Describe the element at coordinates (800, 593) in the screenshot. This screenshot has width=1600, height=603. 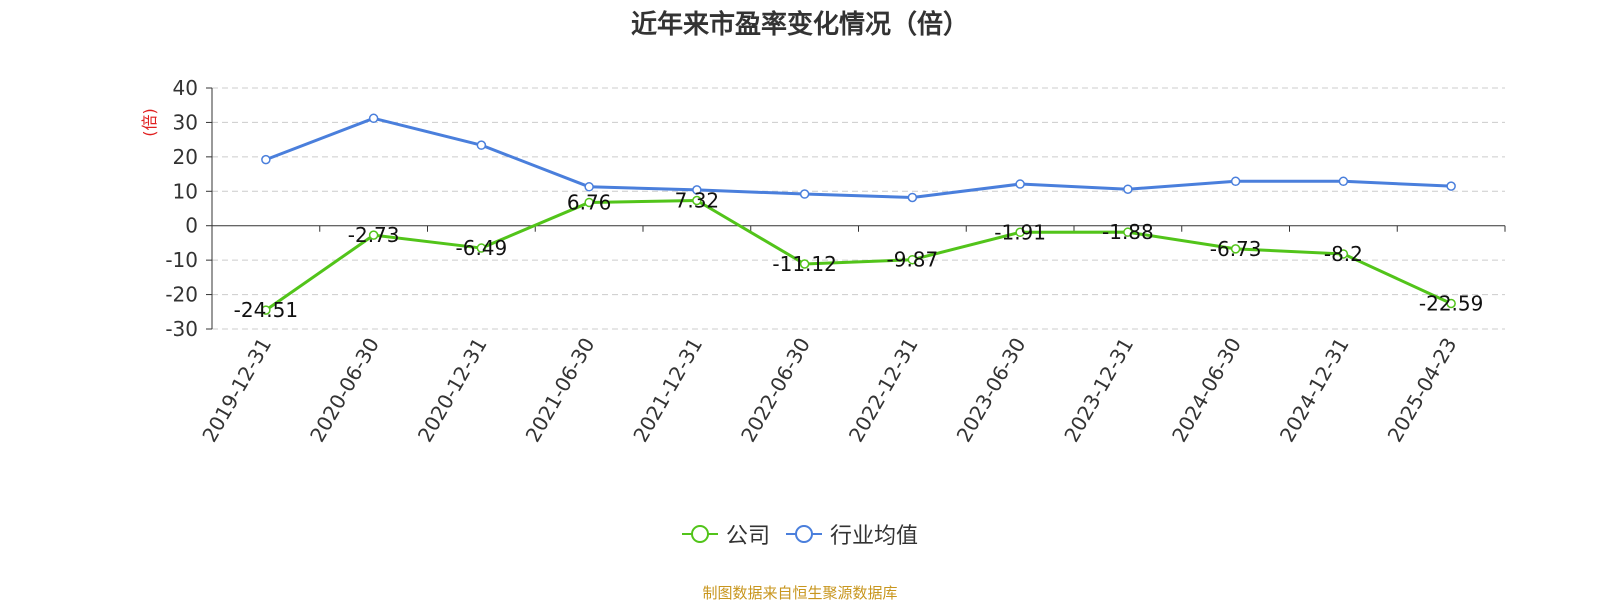
I see `source-note: 制图数据来自恒生聚源数据库` at that location.